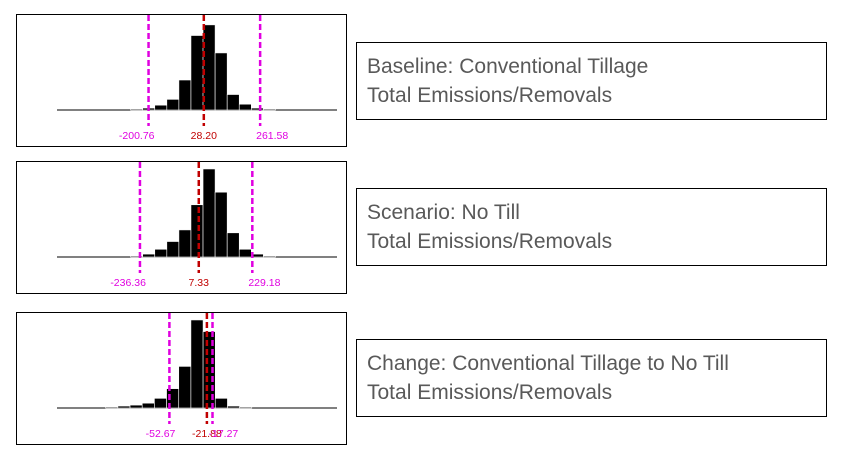 This screenshot has width=862, height=458. I want to click on caption-scenario-line2: Total Emissions/Removals, so click(490, 241).